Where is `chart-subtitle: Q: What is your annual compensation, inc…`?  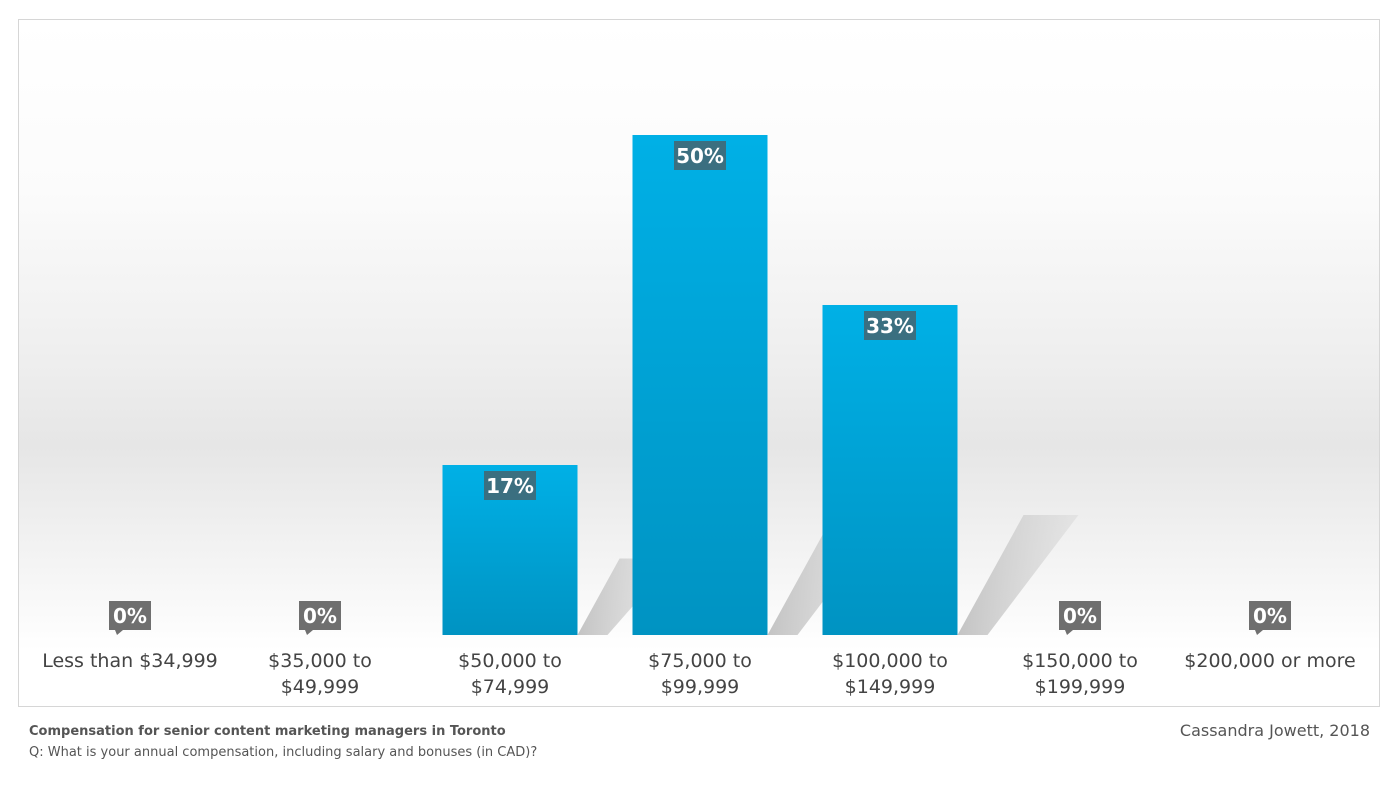 chart-subtitle: Q: What is your annual compensation, inc… is located at coordinates (283, 752).